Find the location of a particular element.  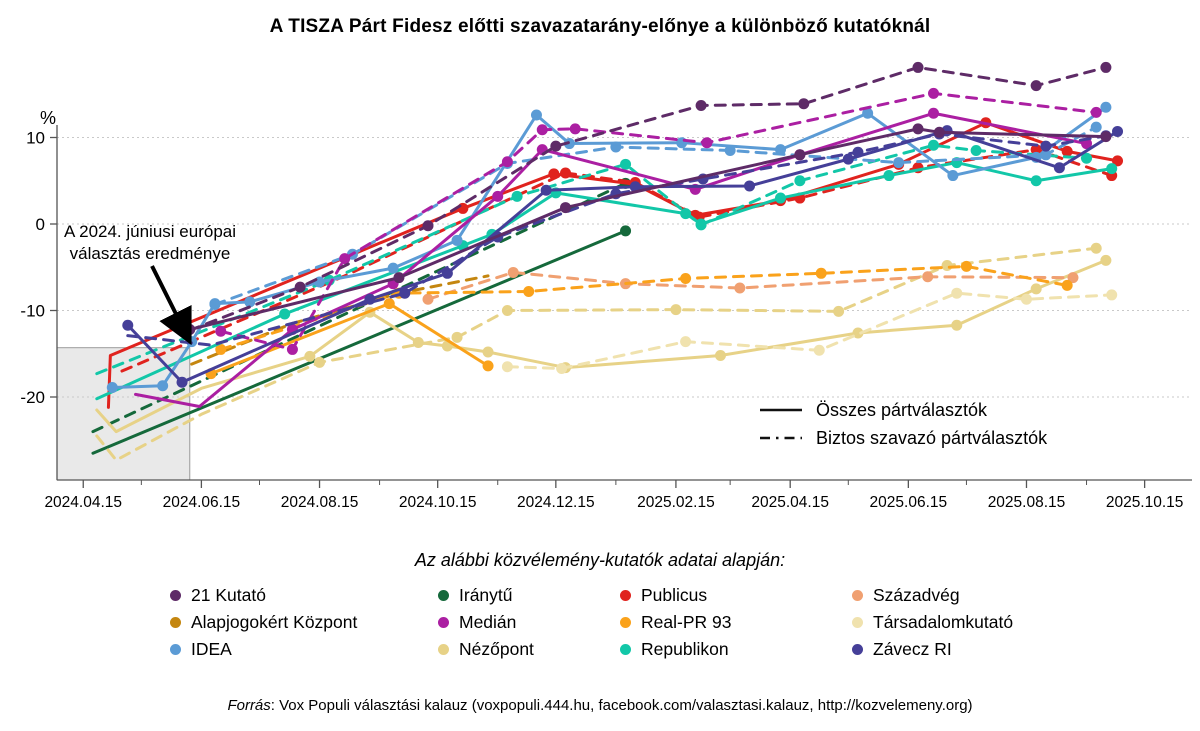

x-tick-label: 2024.06.15 is located at coordinates (202, 502).